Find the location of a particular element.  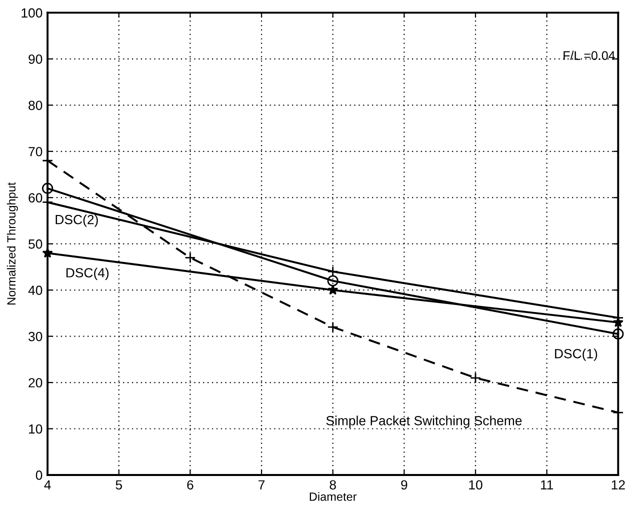

x-tick-label: 4 is located at coordinates (47, 485).